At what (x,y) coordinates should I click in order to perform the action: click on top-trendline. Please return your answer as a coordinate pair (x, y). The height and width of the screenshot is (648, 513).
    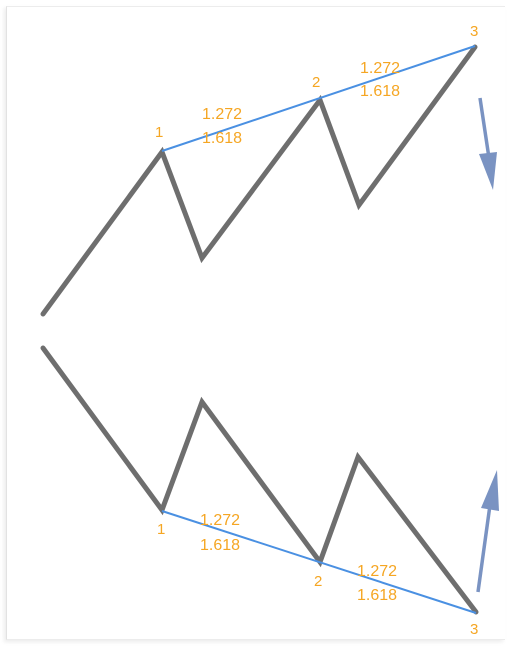
    Looking at the image, I should click on (318, 98).